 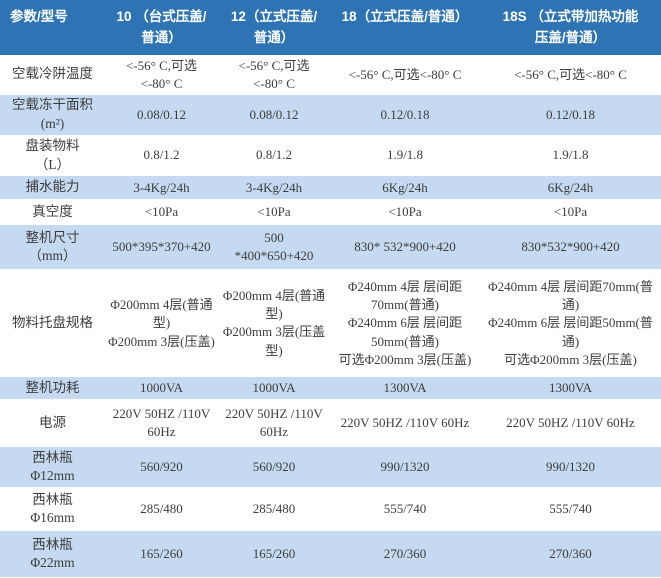 I want to click on row-label: 真空度, so click(x=52, y=212).